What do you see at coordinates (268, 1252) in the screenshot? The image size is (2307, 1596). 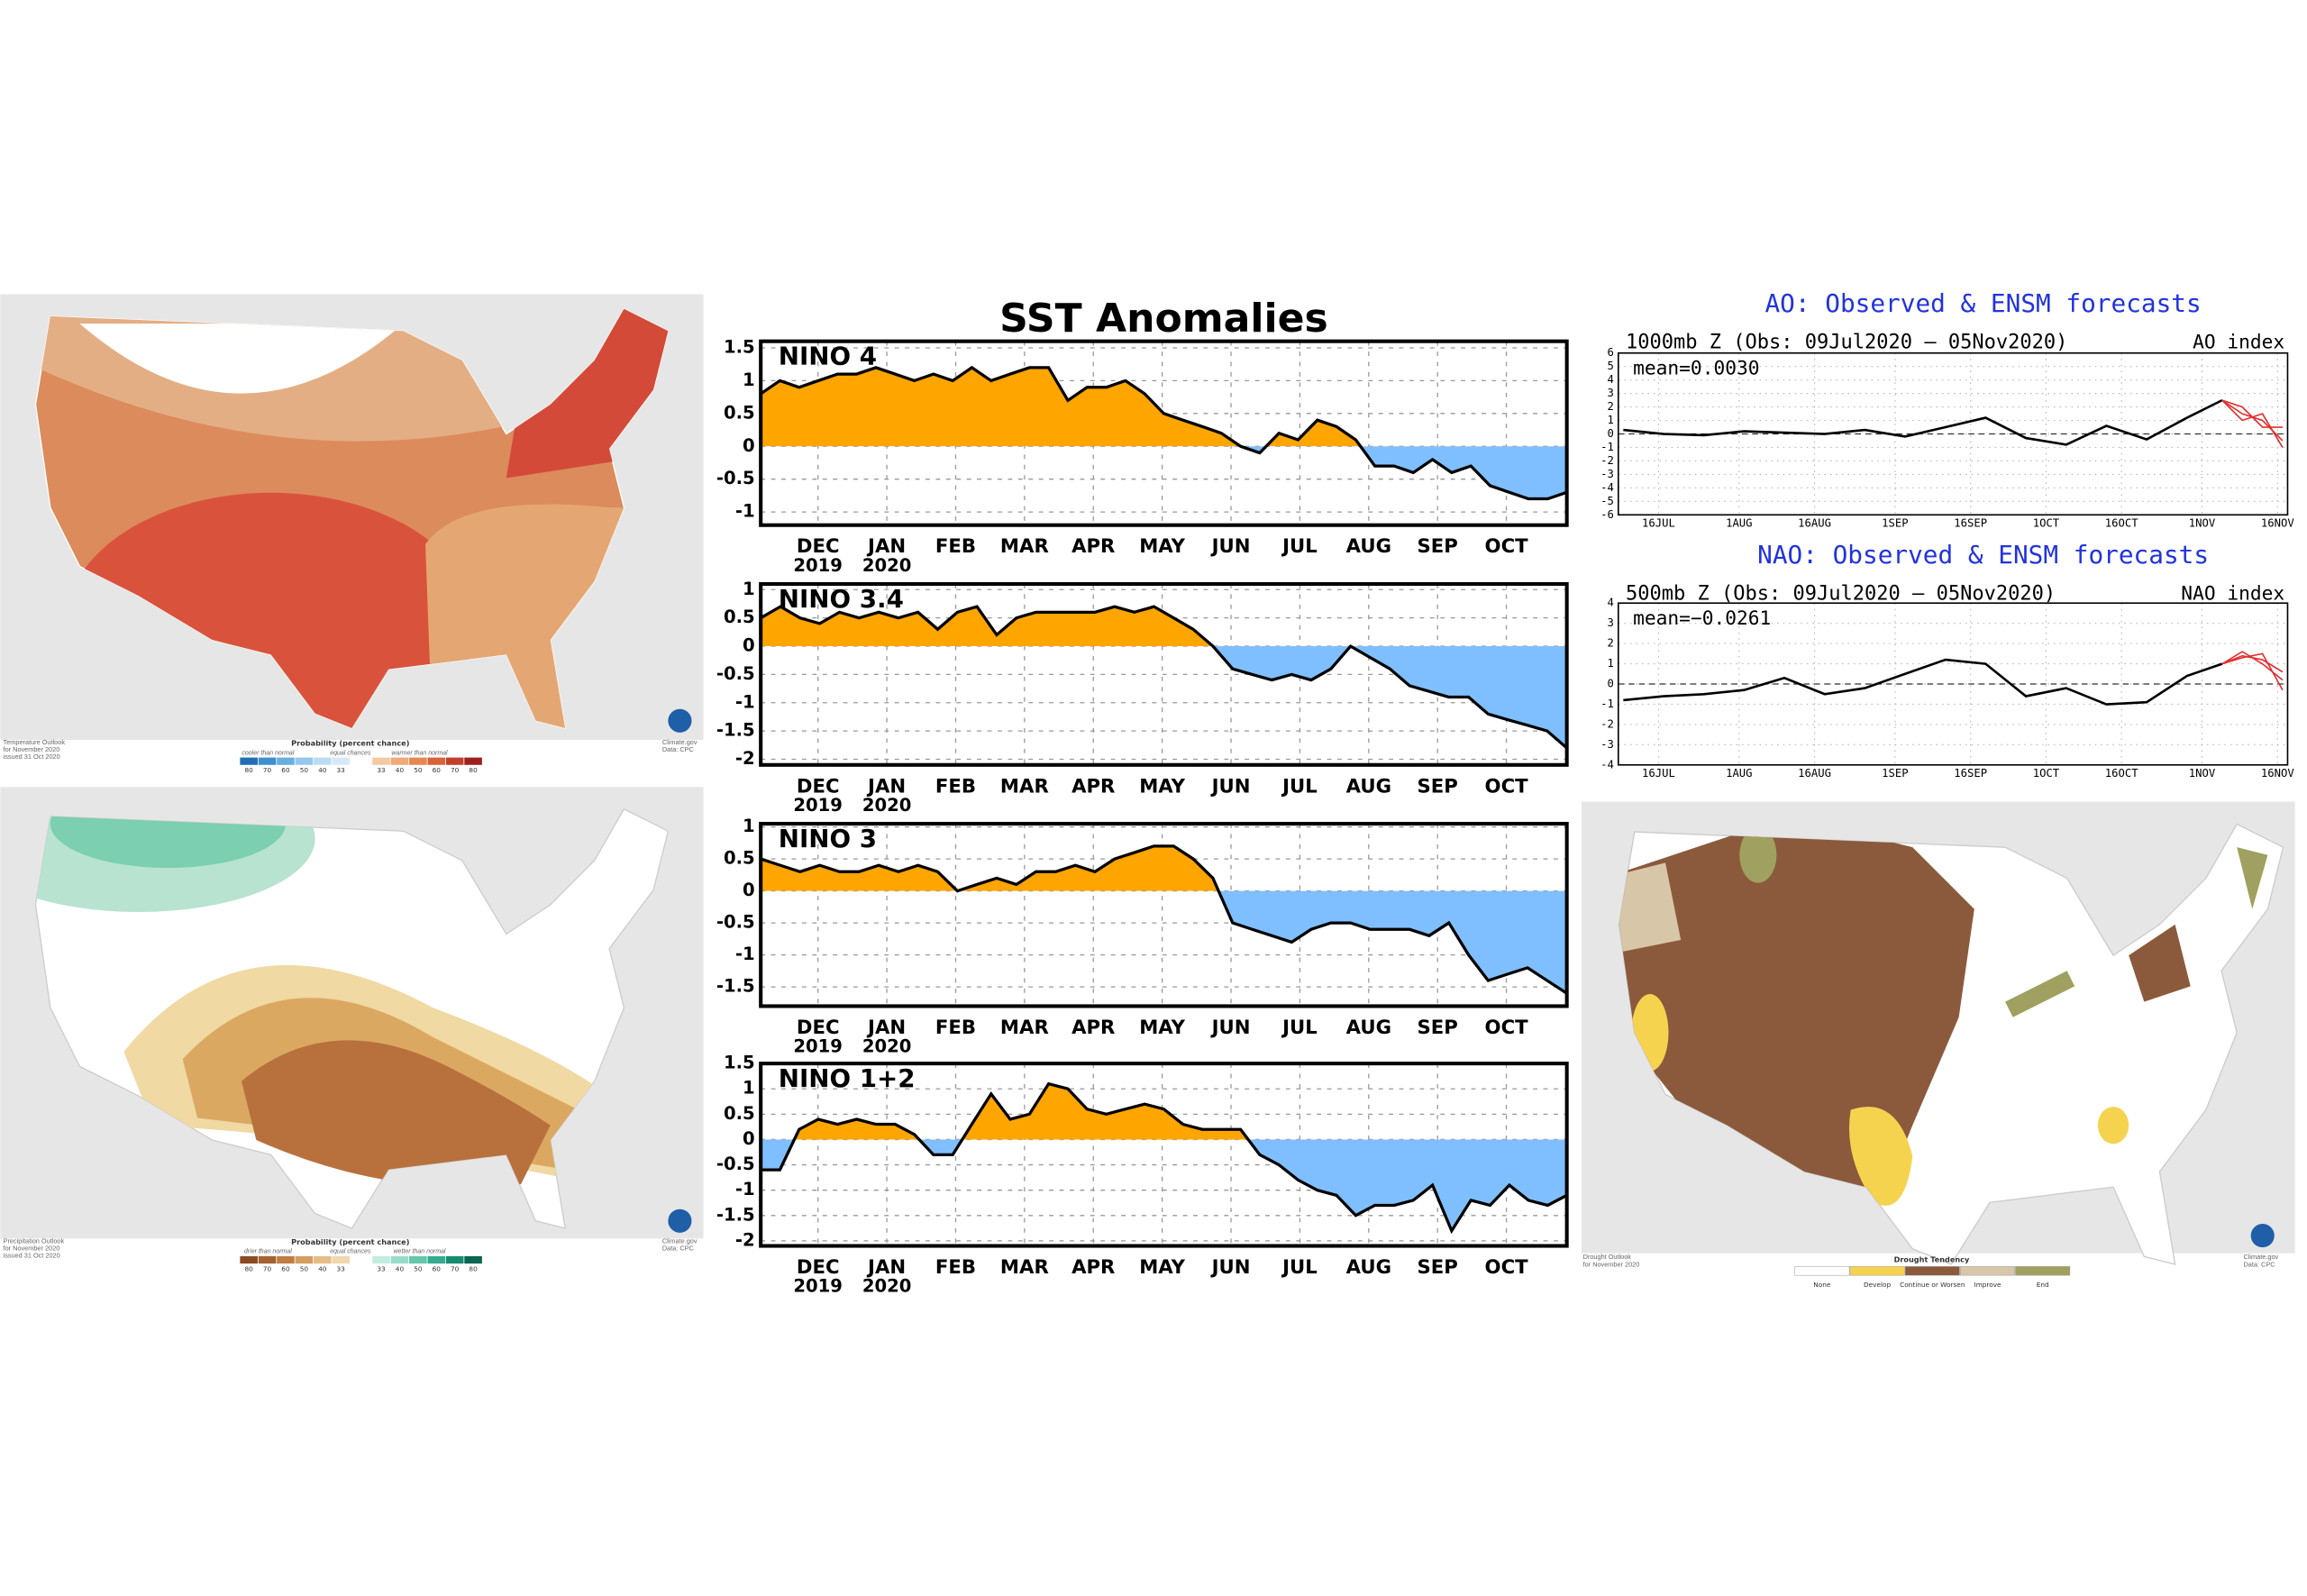 I see `legend-group: drier than normal` at bounding box center [268, 1252].